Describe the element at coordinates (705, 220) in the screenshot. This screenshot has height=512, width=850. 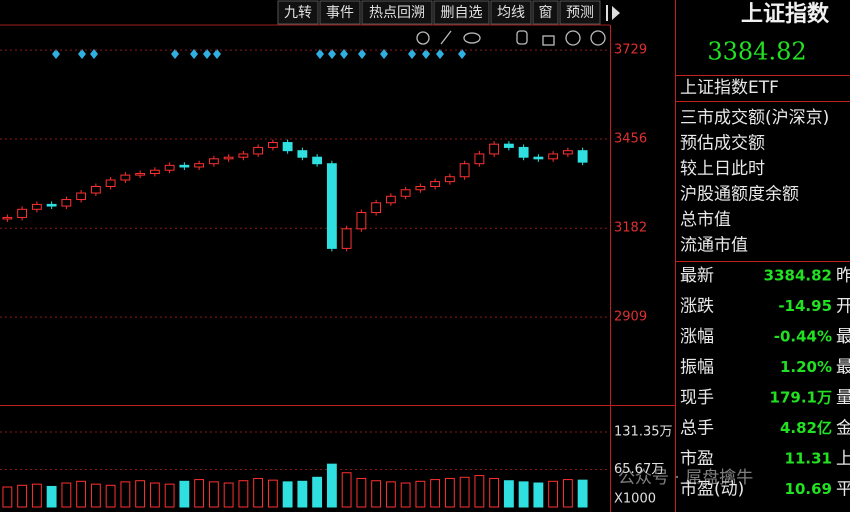
I see `info-item: 总市值` at that location.